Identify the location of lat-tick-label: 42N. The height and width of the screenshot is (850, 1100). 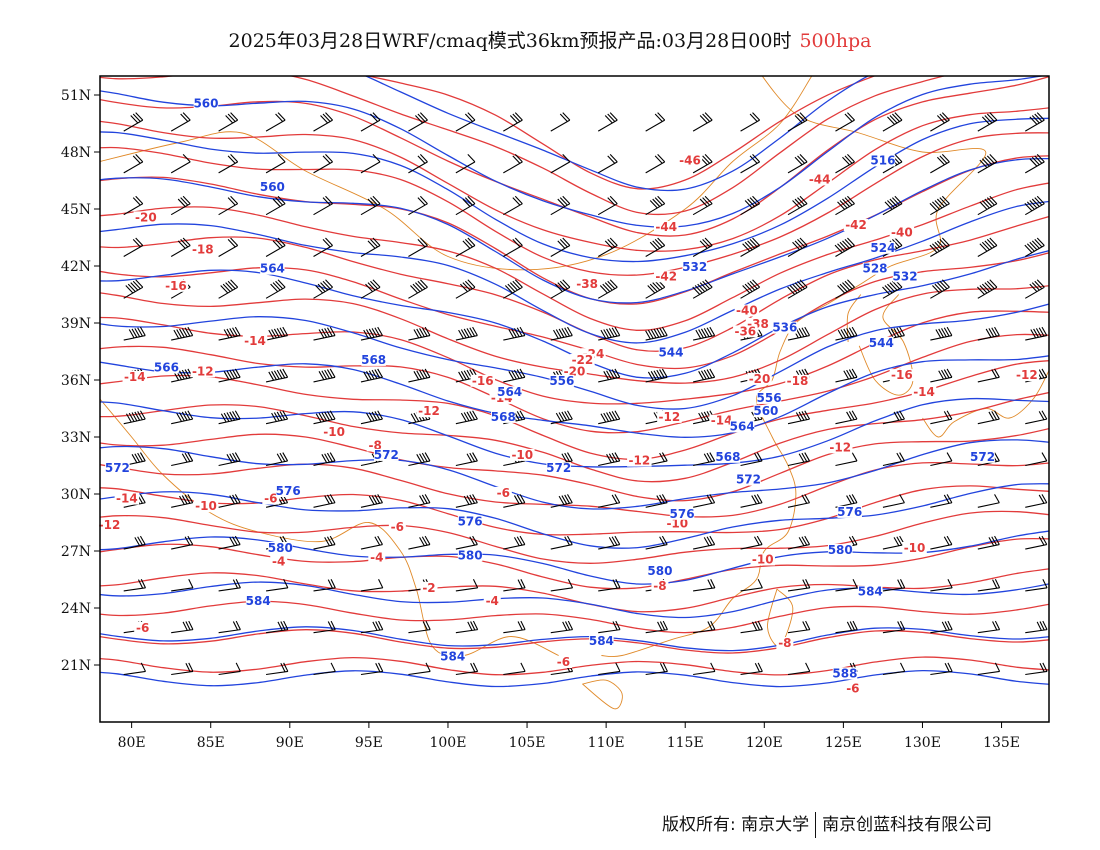
(76, 267).